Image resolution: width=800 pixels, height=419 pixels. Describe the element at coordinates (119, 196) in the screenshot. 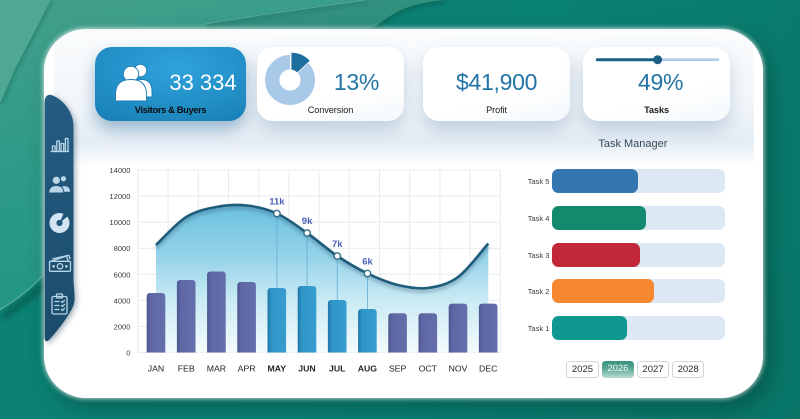

I see `svg-text: 12000` at that location.